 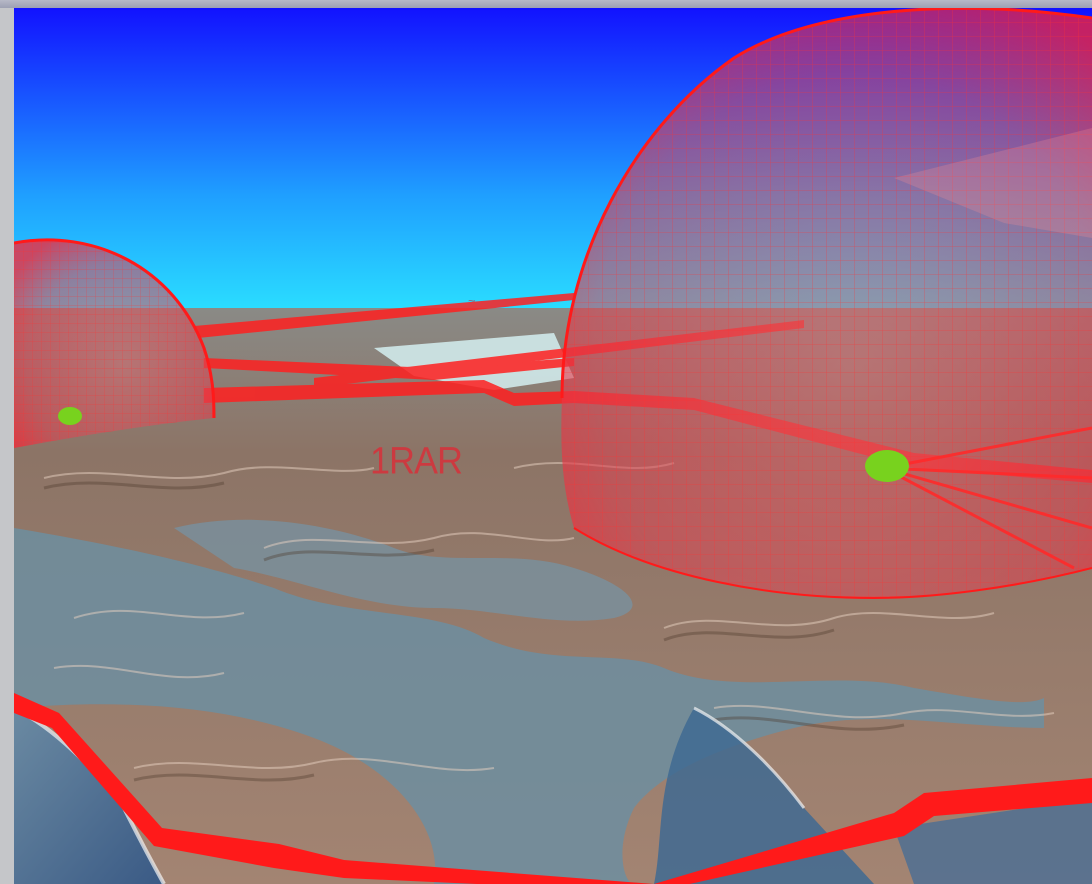 What do you see at coordinates (993, 841) in the screenshot?
I see `ocean-lower-right` at bounding box center [993, 841].